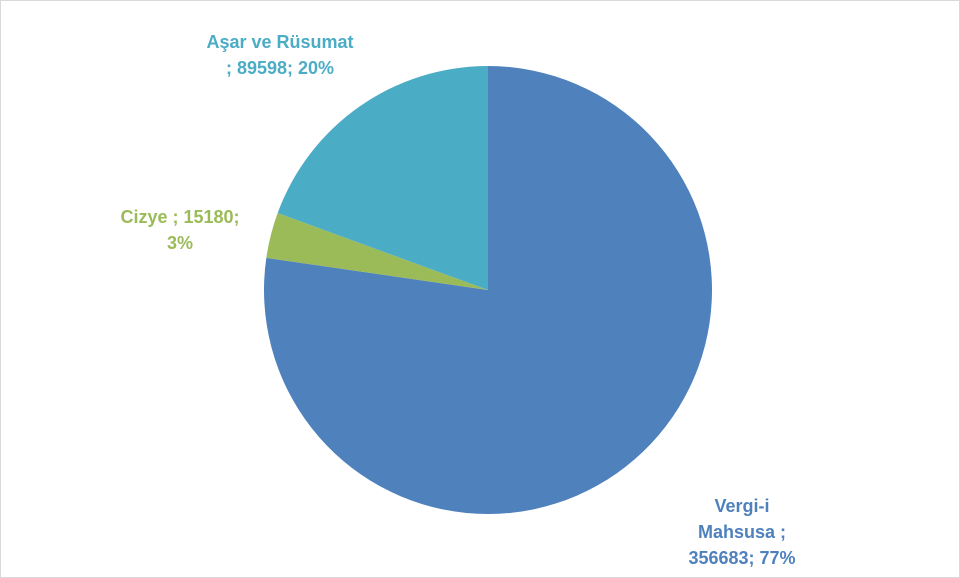 The width and height of the screenshot is (960, 578). I want to click on data-label: Cizye ; 15180; 3%, so click(180, 230).